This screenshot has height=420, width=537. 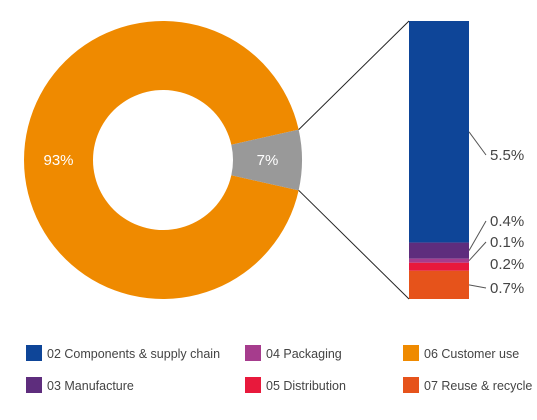 I want to click on breakdown-label-2: 0.1%, so click(x=507, y=242).